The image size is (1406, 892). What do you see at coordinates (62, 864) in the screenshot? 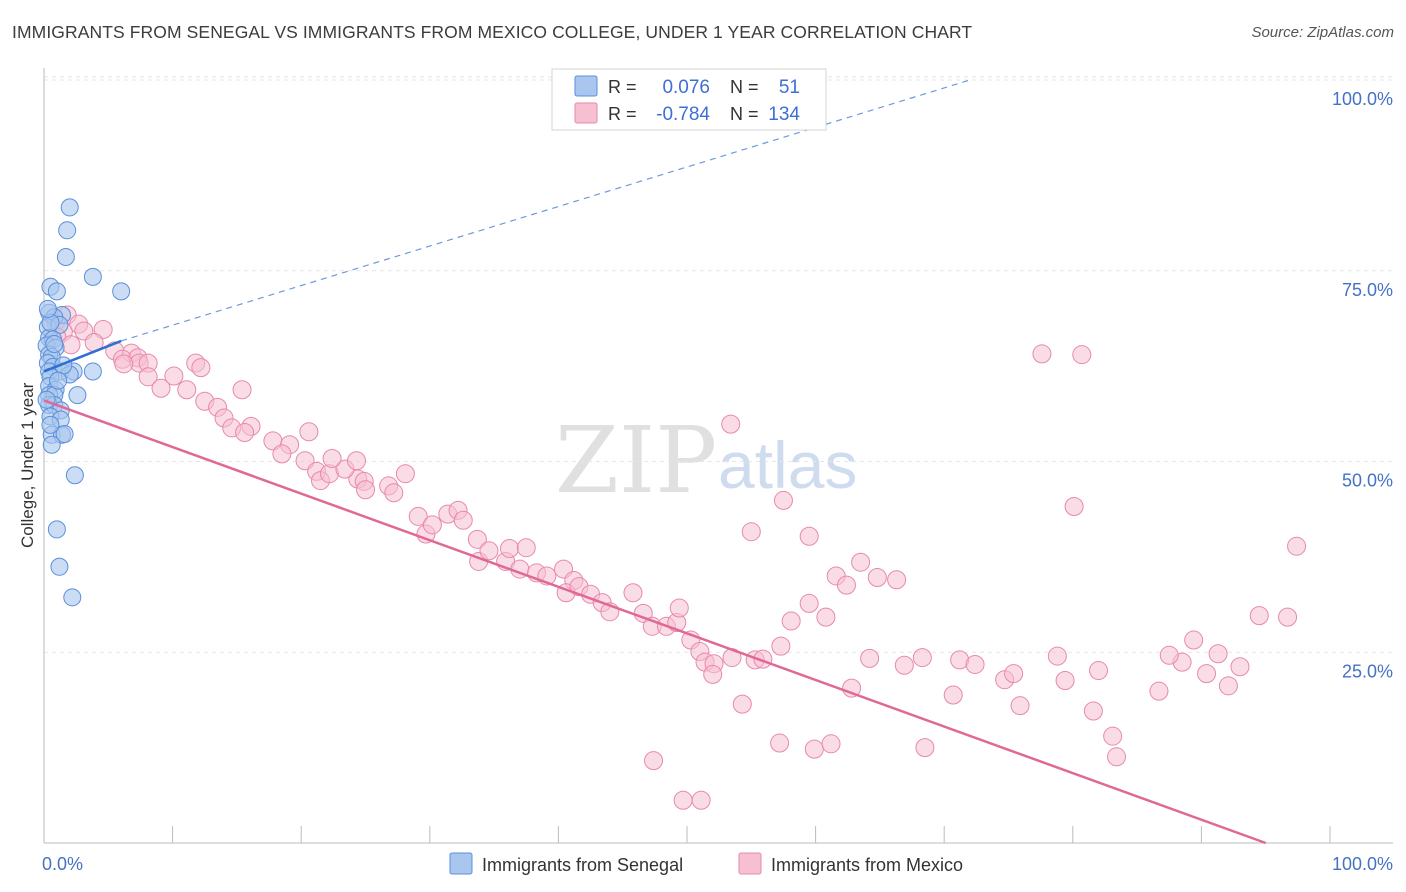
I see `x-tick-label-min: 0.0%` at bounding box center [62, 864].